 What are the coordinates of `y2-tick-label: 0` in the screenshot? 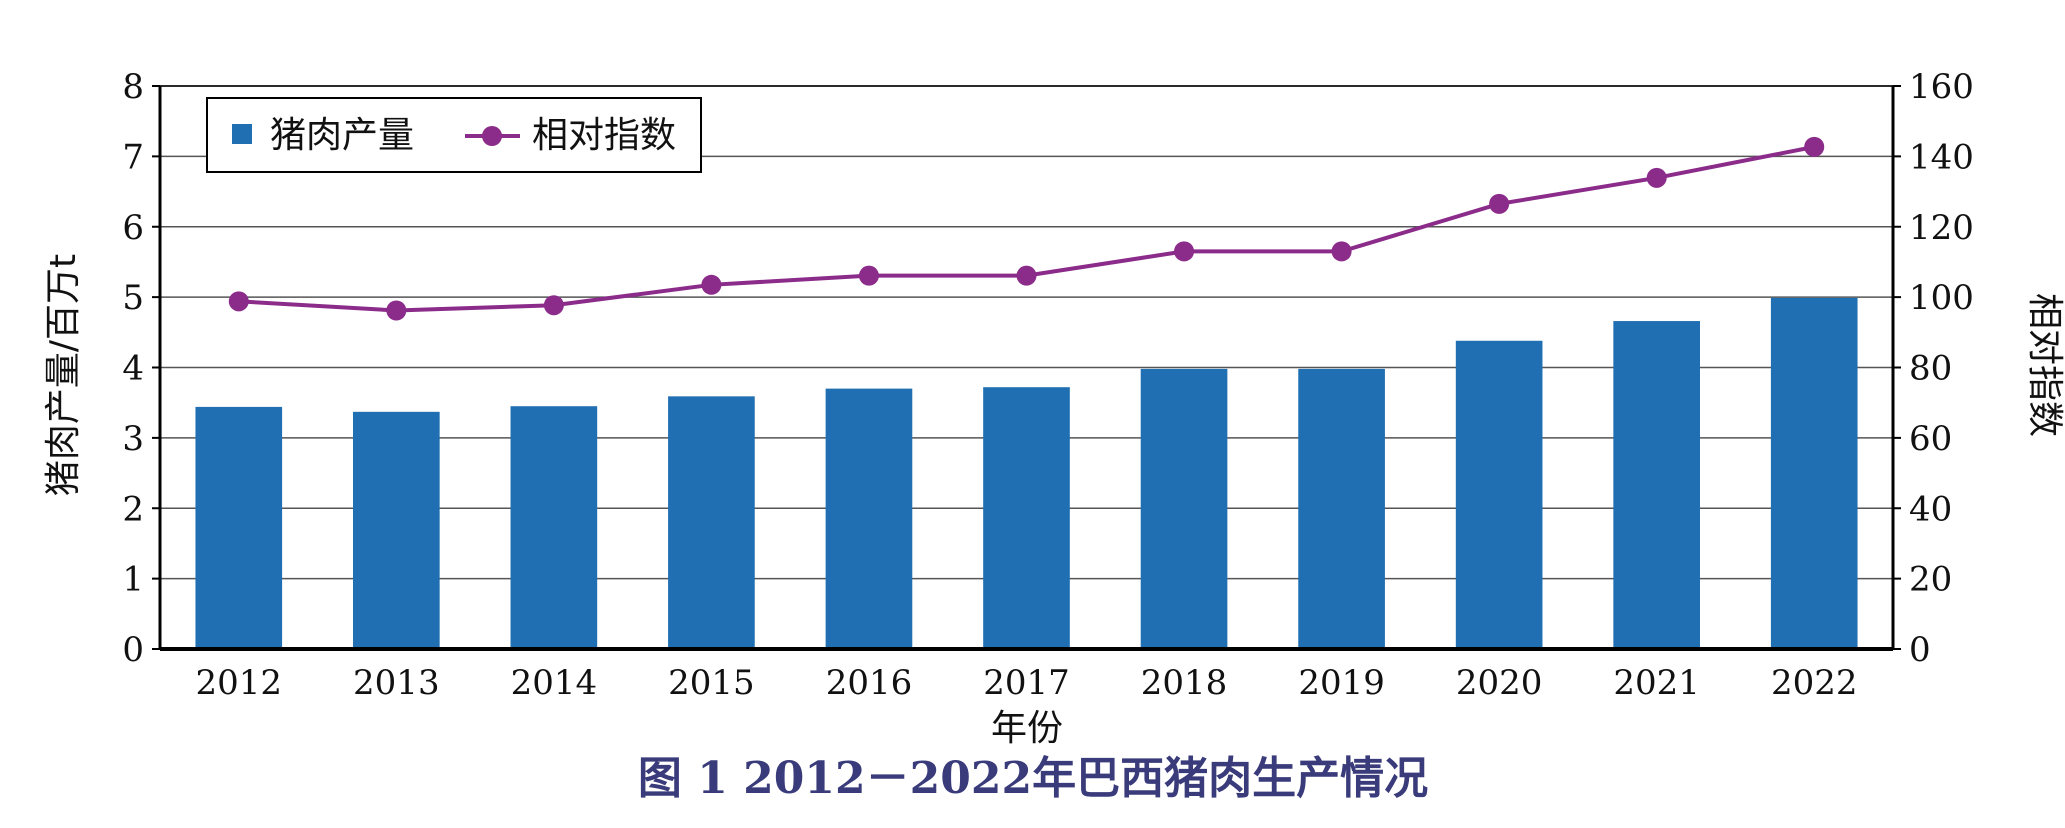 It's located at (1920, 650).